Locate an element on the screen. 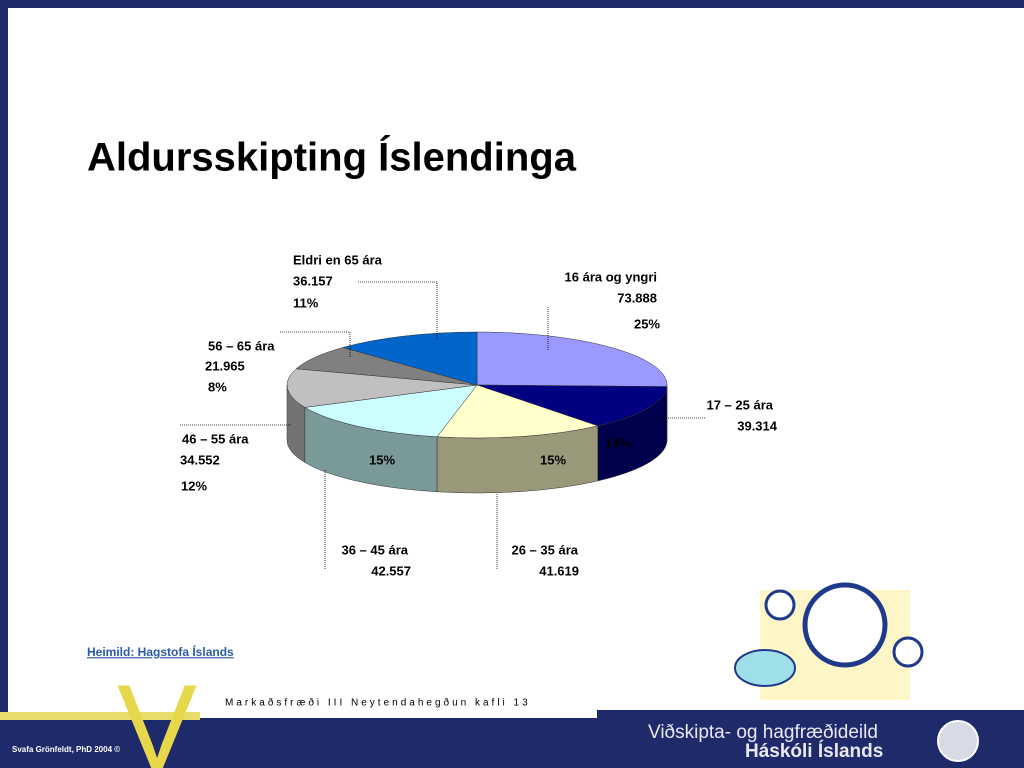  category-label: 16 ára og yngri is located at coordinates (611, 276).